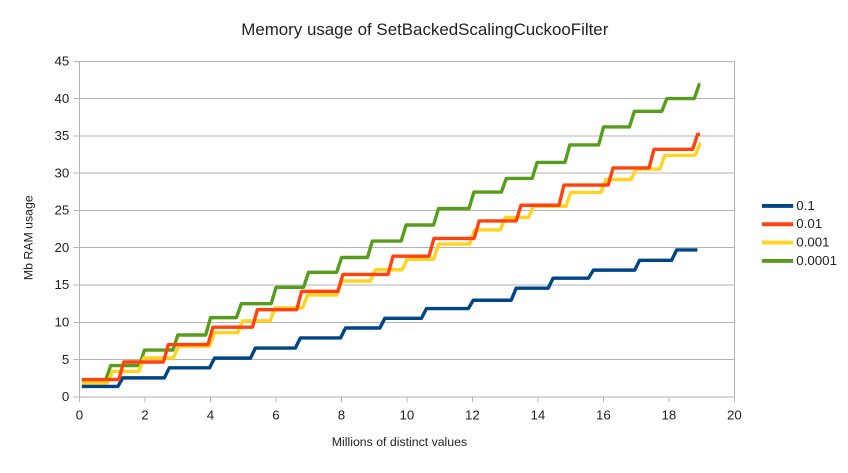 This screenshot has height=473, width=848. I want to click on svg-text: 25, so click(62, 210).